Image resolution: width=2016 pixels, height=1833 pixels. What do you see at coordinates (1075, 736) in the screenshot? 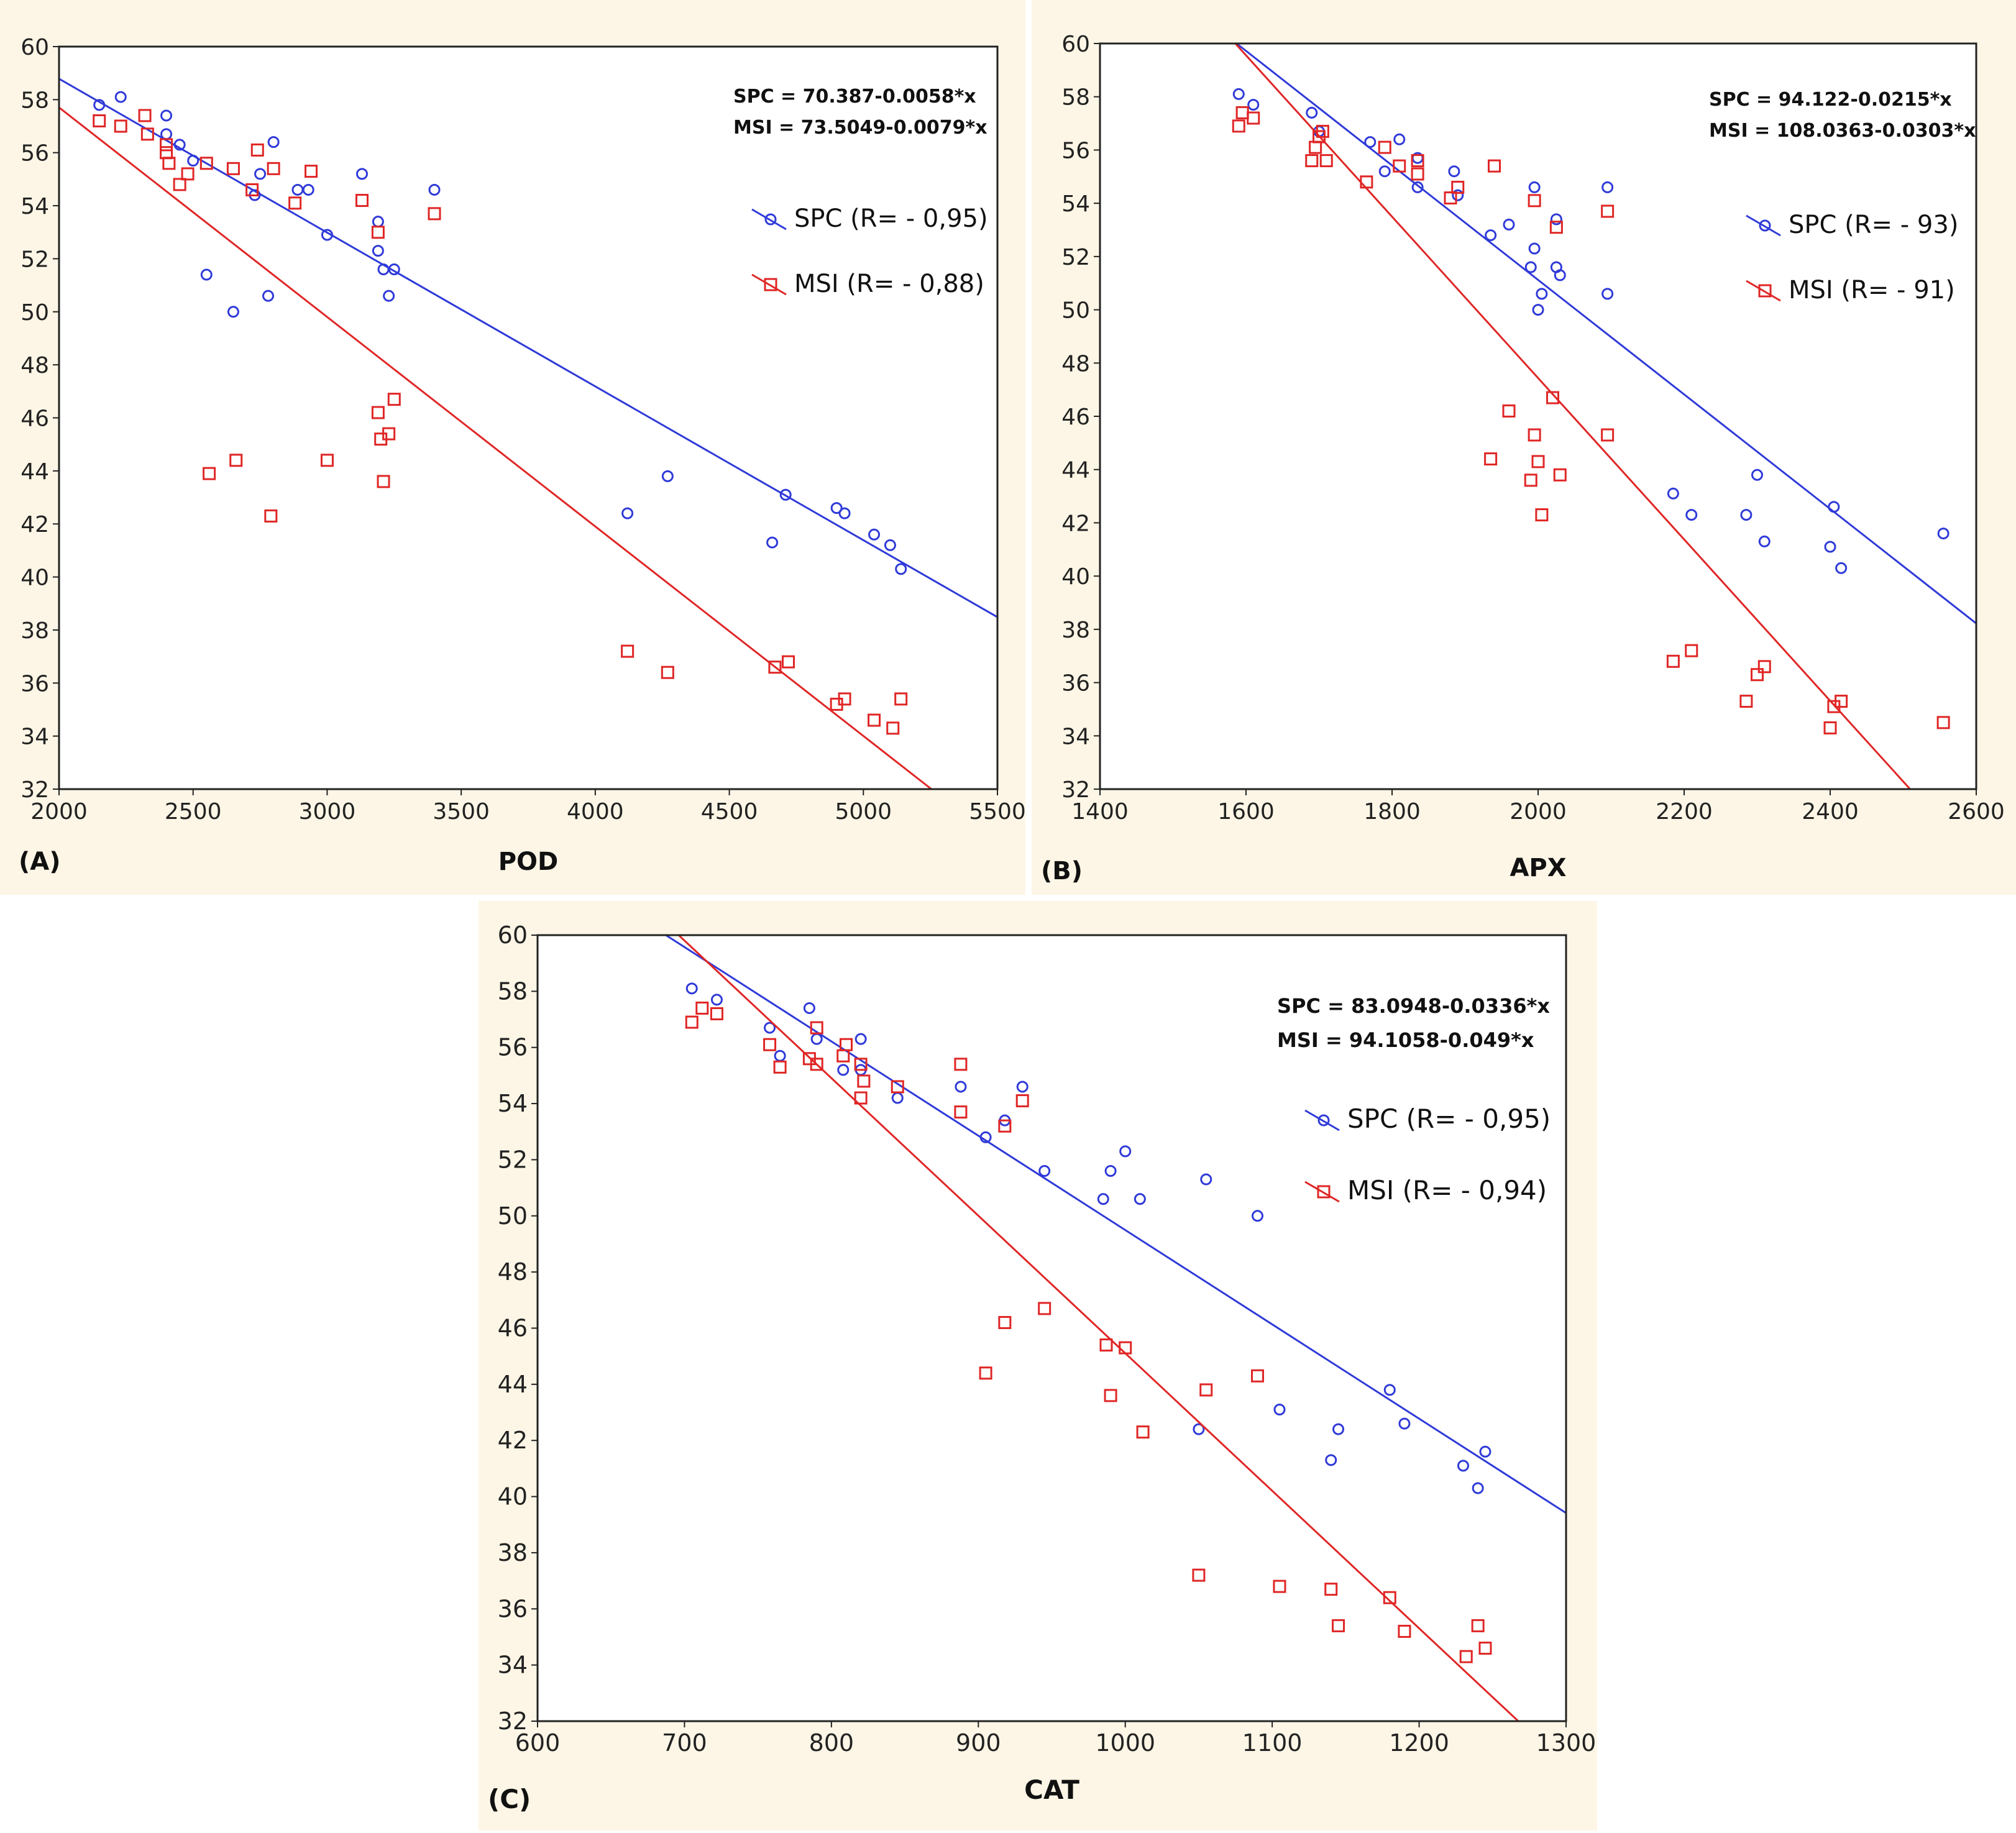
I see `y-tick-label: 34` at bounding box center [1075, 736].